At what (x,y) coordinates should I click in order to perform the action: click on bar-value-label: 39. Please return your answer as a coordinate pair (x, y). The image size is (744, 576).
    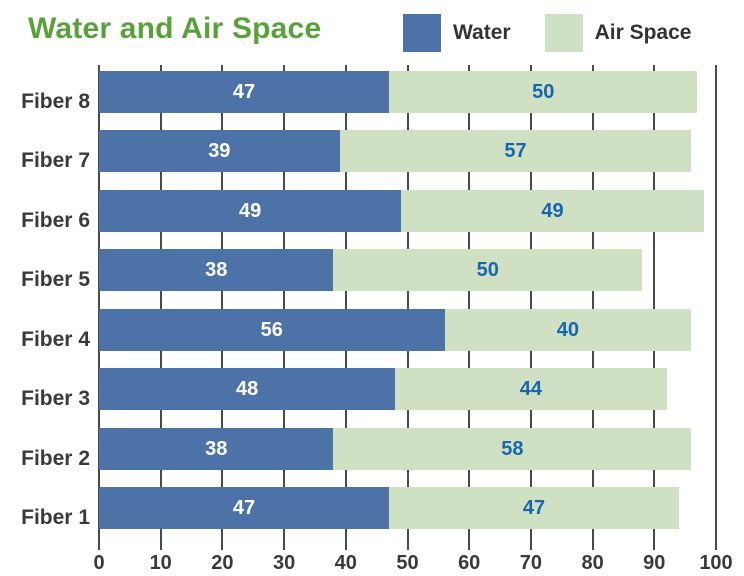
    Looking at the image, I should click on (219, 151).